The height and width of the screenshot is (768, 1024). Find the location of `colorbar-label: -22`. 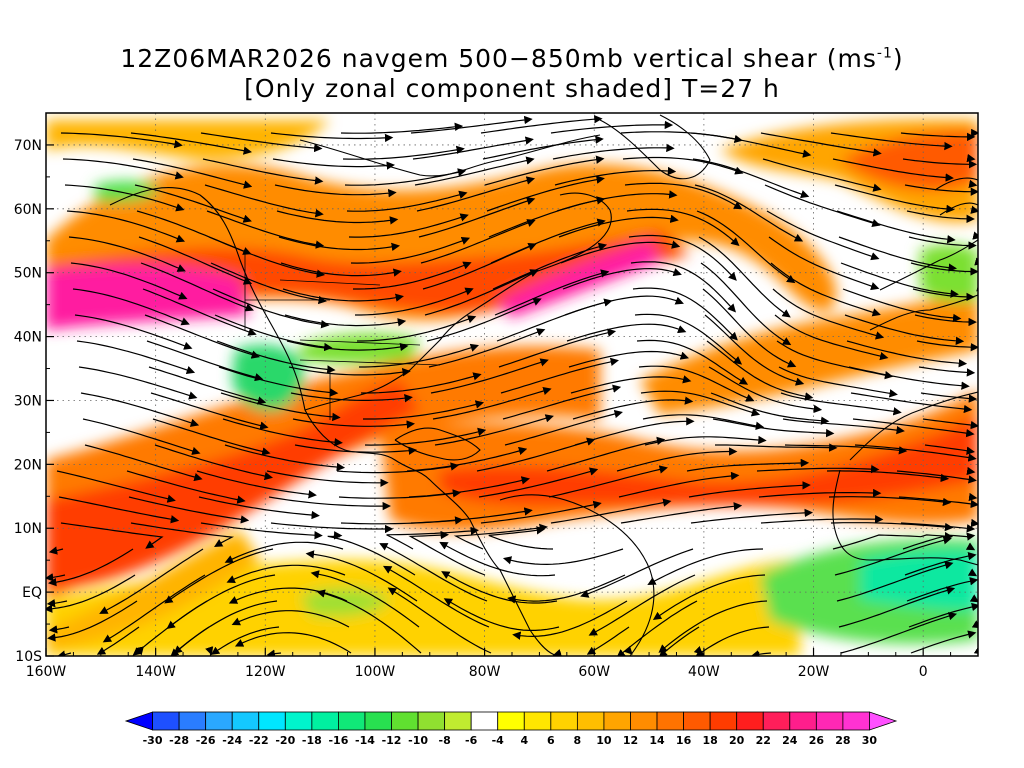

colorbar-label: -22 is located at coordinates (259, 740).